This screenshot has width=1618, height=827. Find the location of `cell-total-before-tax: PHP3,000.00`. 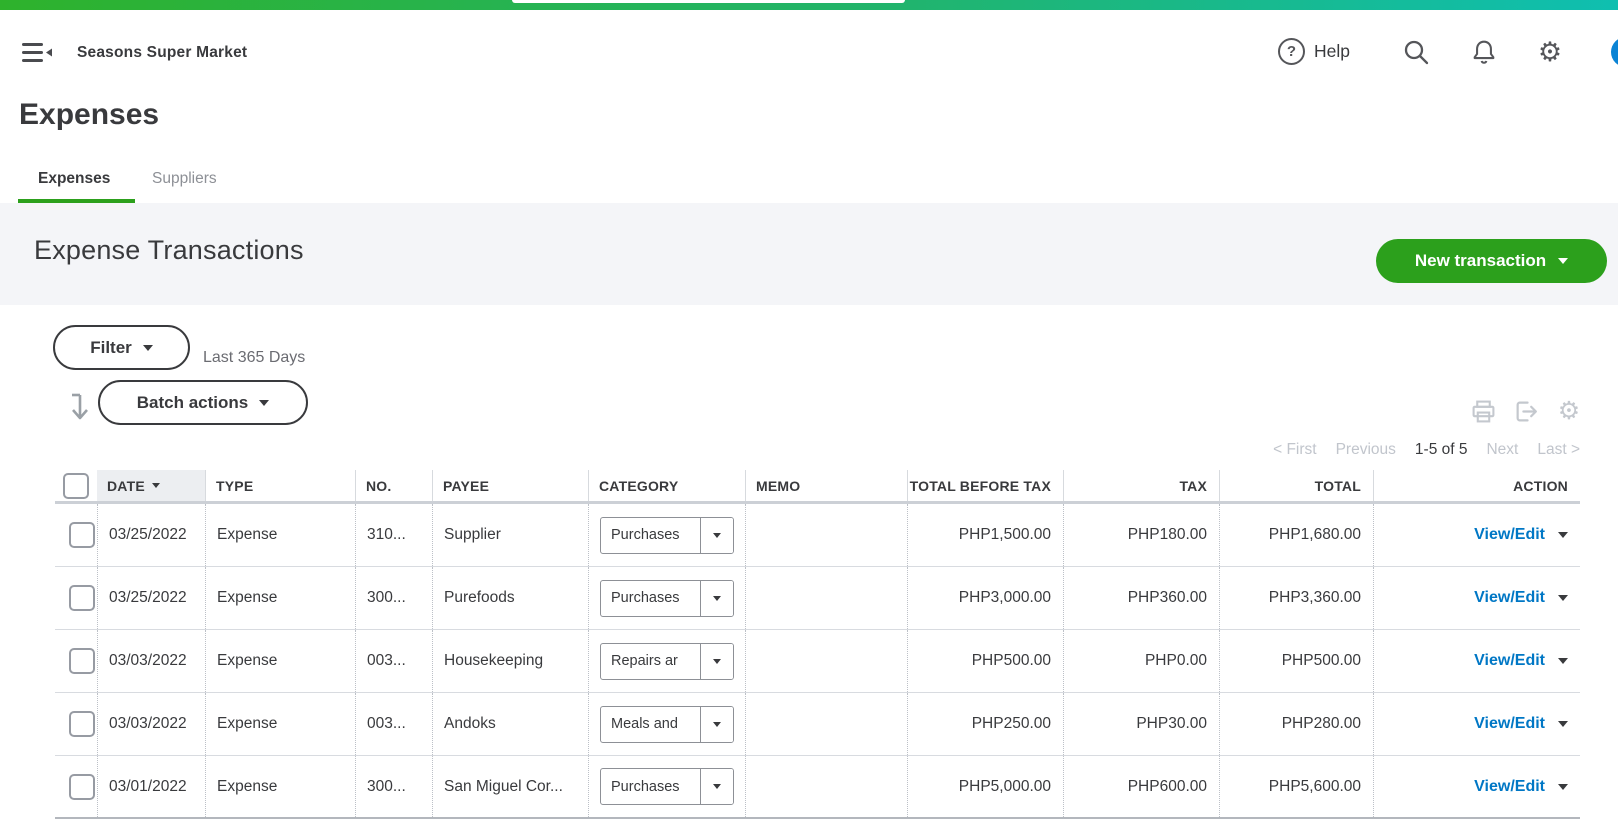

cell-total-before-tax: PHP3,000.00 is located at coordinates (985, 598).